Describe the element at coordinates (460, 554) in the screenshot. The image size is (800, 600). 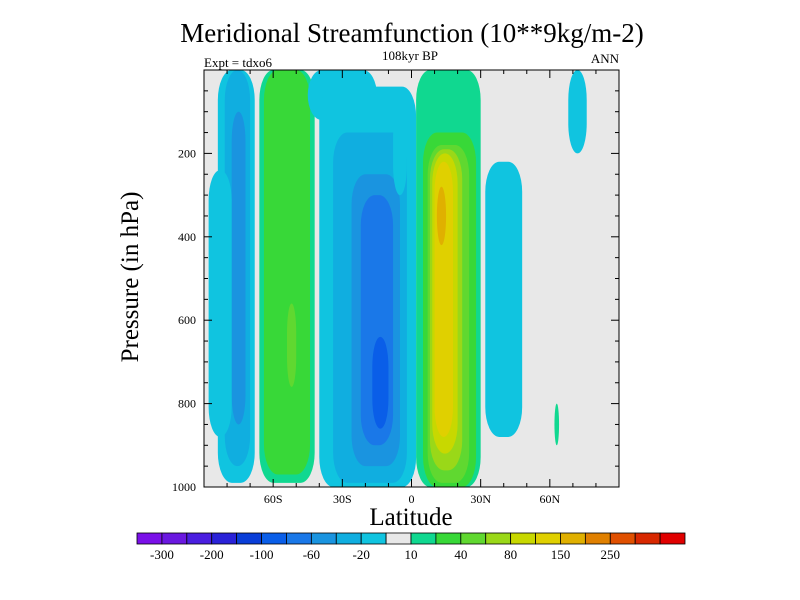
I see `colorbar-label: 40` at that location.